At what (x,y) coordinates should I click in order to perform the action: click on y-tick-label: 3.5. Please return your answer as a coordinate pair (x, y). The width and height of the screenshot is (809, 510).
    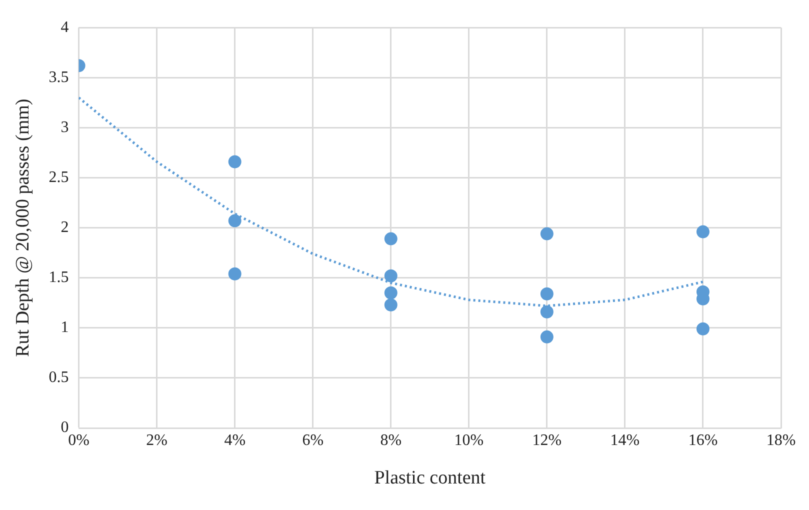
    Looking at the image, I should click on (58, 77).